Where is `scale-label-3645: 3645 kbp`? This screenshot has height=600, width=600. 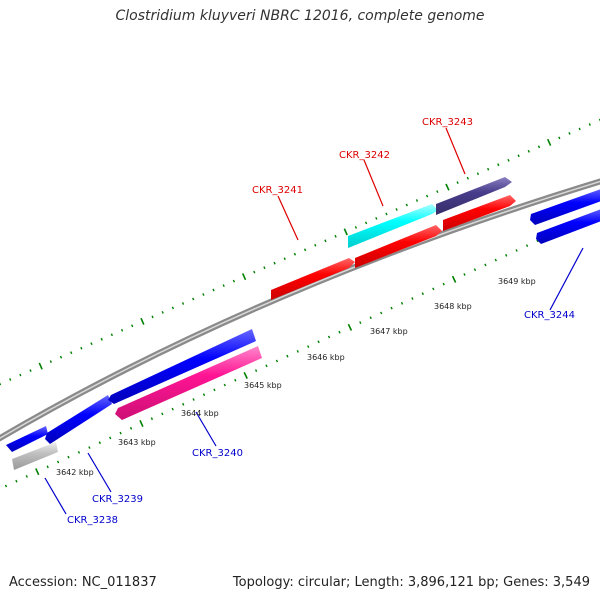
scale-label-3645: 3645 kbp is located at coordinates (263, 385).